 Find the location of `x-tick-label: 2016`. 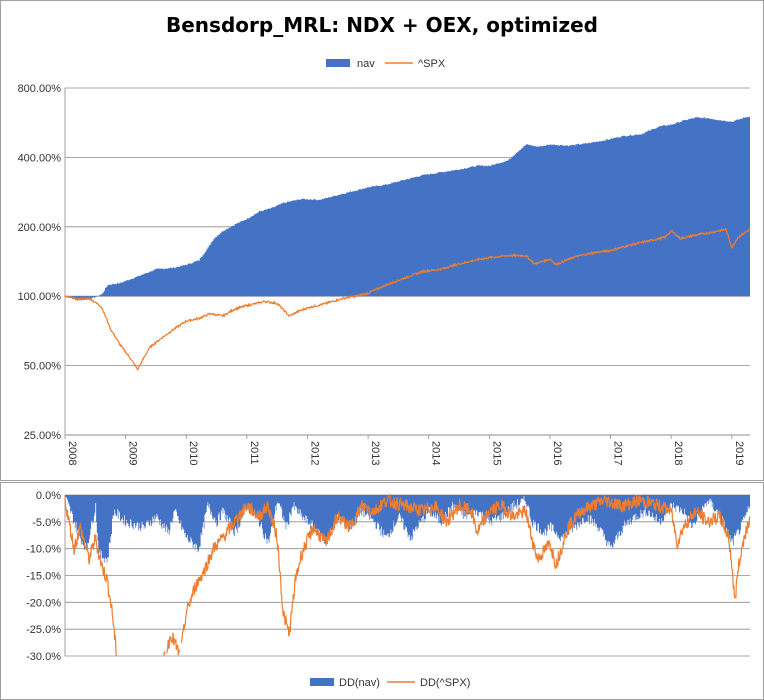

x-tick-label: 2016 is located at coordinates (557, 453).